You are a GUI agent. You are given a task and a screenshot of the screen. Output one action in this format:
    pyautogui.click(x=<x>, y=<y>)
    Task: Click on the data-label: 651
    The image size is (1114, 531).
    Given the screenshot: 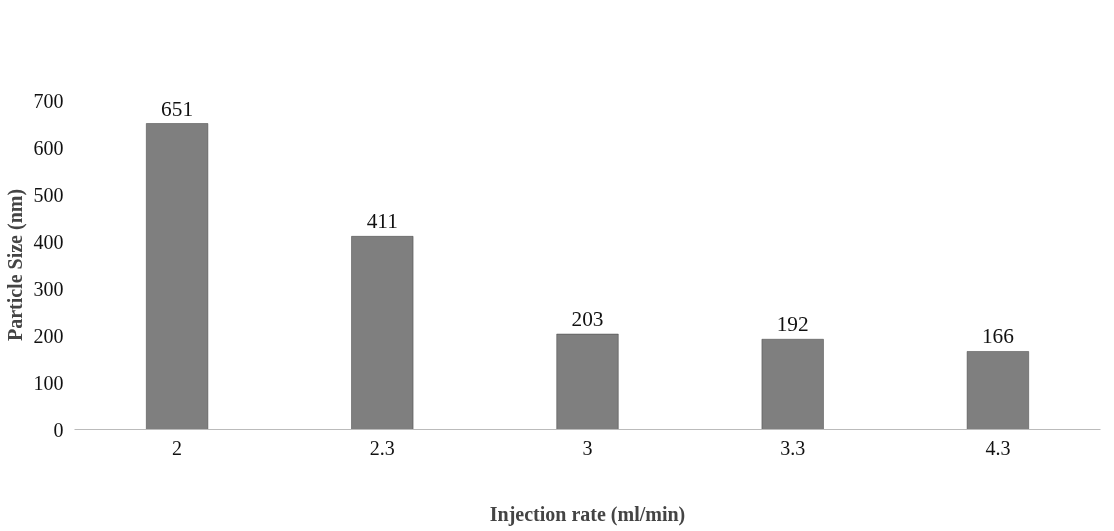 What is the action you would take?
    pyautogui.click(x=177, y=108)
    